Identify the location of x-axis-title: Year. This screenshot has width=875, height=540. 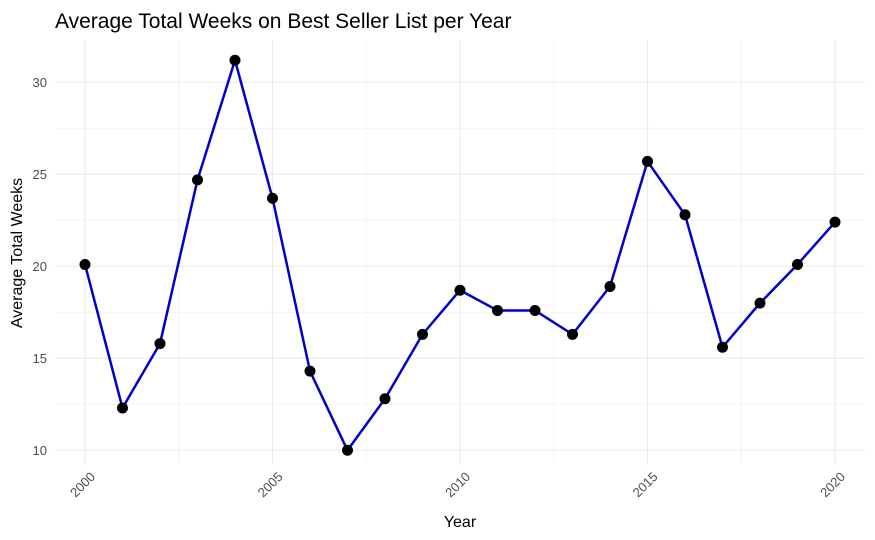
(460, 522).